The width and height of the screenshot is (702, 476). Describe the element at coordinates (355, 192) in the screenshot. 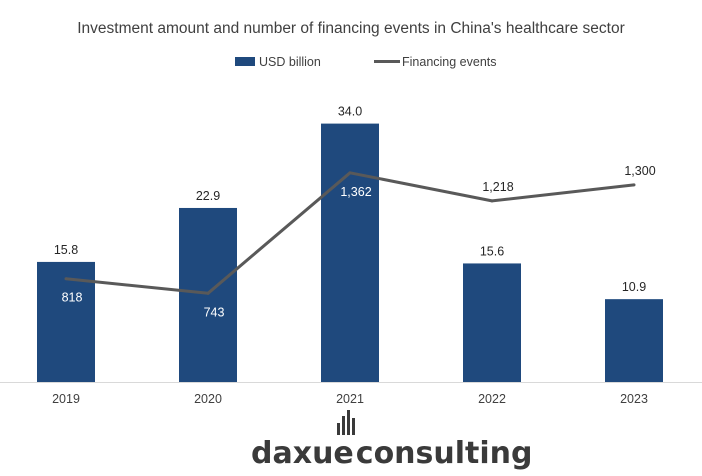

I see `line-label-2021: 1,362` at that location.